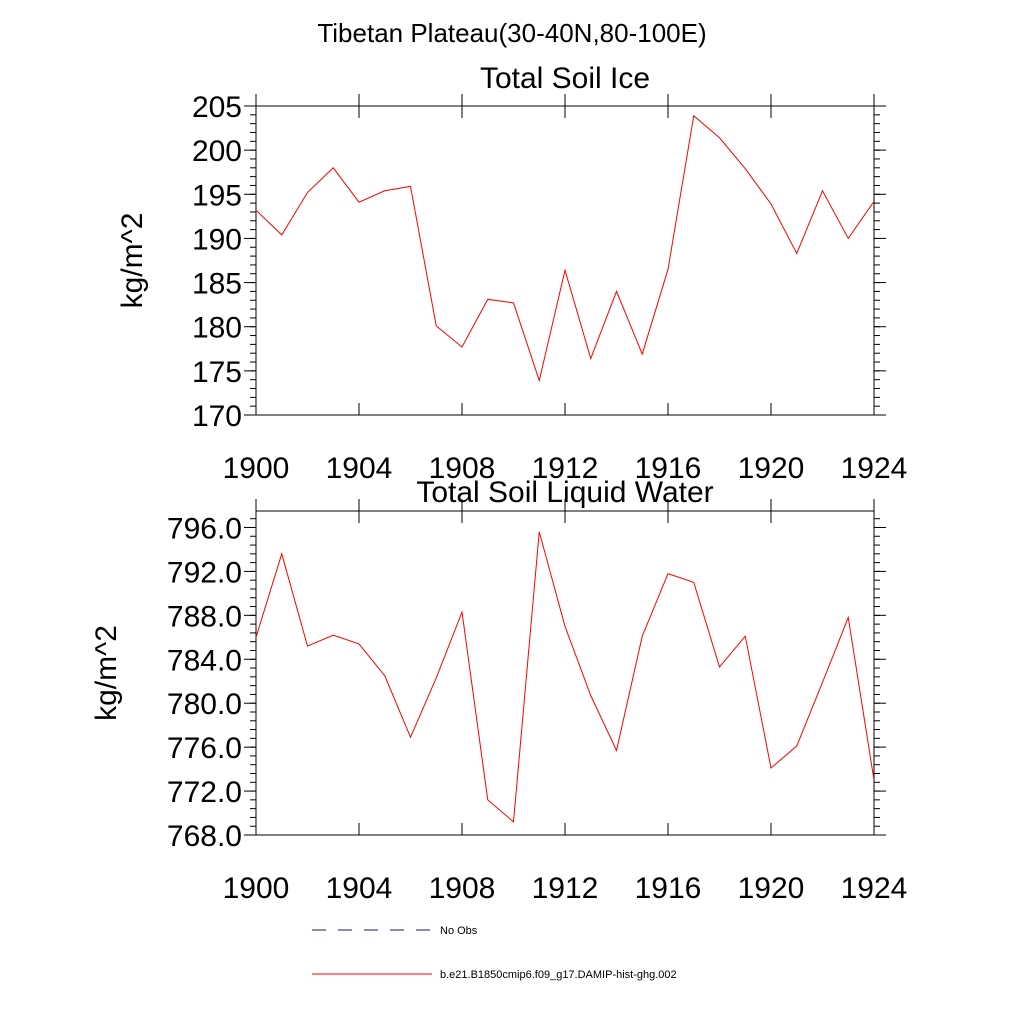 The width and height of the screenshot is (1024, 1024). Describe the element at coordinates (204, 572) in the screenshot. I see `y-tick-label: 792.0` at that location.